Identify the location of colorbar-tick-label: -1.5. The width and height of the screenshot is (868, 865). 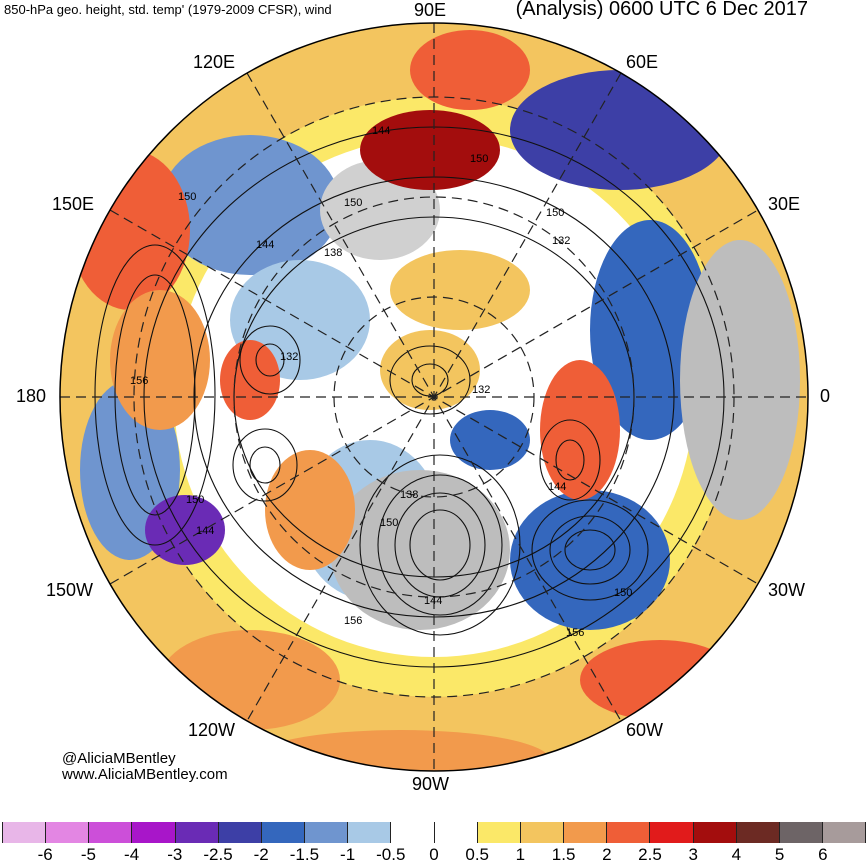
(304, 854).